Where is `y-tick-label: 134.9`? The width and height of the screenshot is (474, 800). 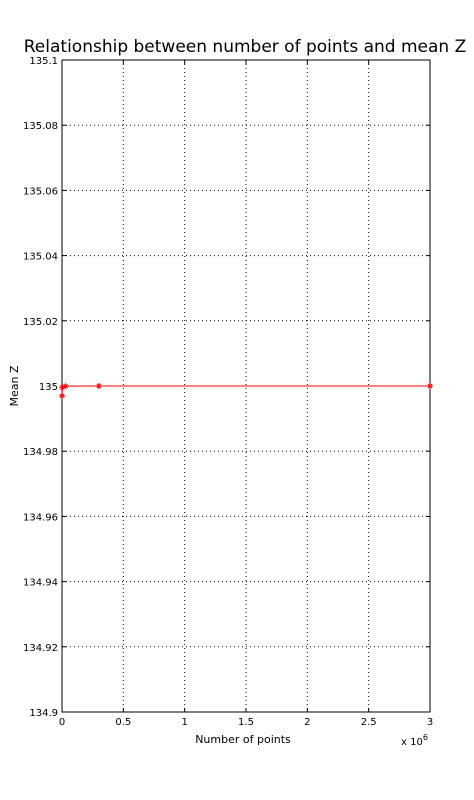 y-tick-label: 134.9 is located at coordinates (43, 713).